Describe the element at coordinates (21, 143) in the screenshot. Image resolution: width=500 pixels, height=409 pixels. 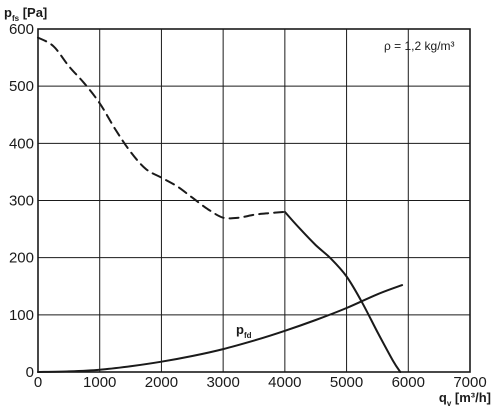
I see `y-tick-label: 400` at that location.